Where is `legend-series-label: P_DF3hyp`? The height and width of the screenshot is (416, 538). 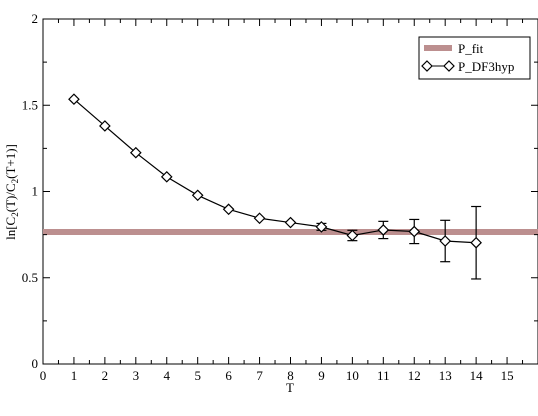
legend-series-label: P_DF3hyp is located at coordinates (486, 66).